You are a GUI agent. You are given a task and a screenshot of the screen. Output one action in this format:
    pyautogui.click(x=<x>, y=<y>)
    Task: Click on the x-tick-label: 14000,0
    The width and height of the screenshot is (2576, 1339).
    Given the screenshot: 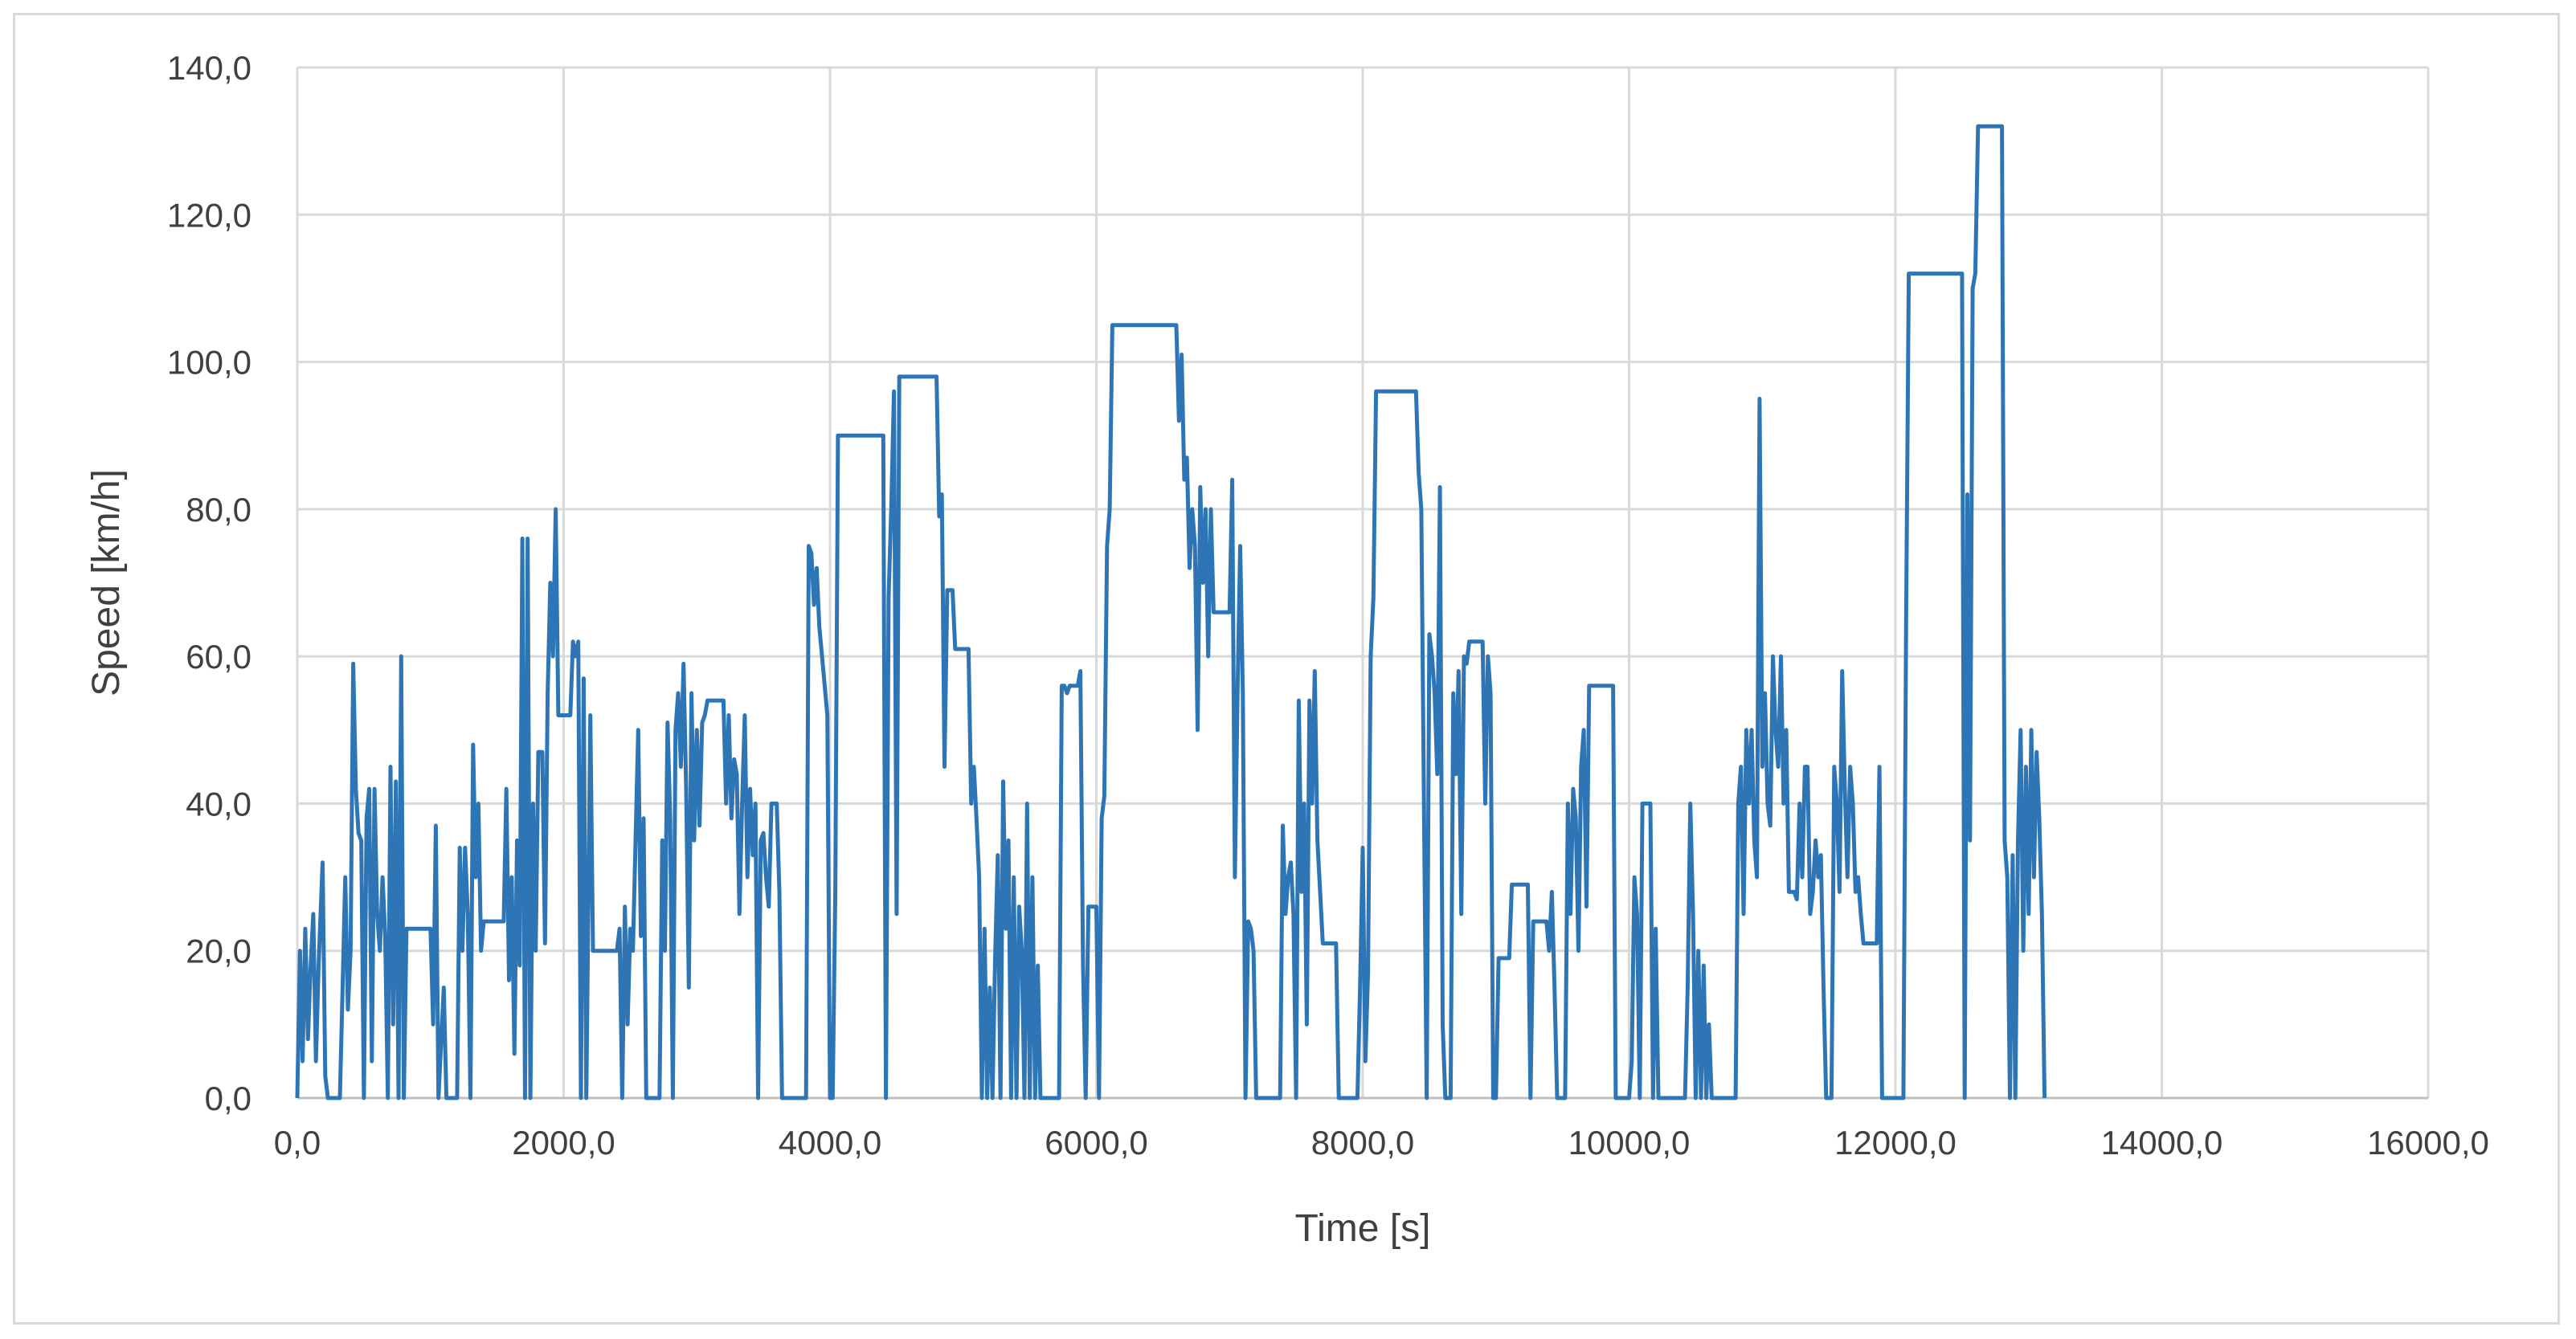 What is the action you would take?
    pyautogui.click(x=2162, y=1142)
    